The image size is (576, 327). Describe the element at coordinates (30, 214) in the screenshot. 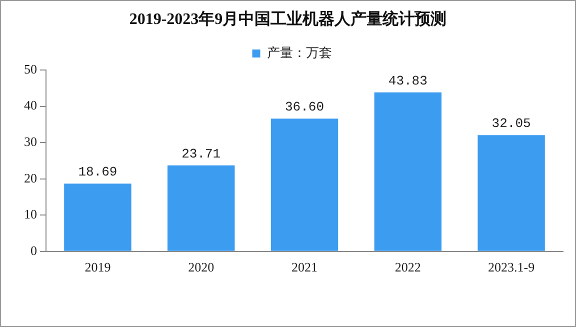

I see `y-tick-label: 10` at that location.